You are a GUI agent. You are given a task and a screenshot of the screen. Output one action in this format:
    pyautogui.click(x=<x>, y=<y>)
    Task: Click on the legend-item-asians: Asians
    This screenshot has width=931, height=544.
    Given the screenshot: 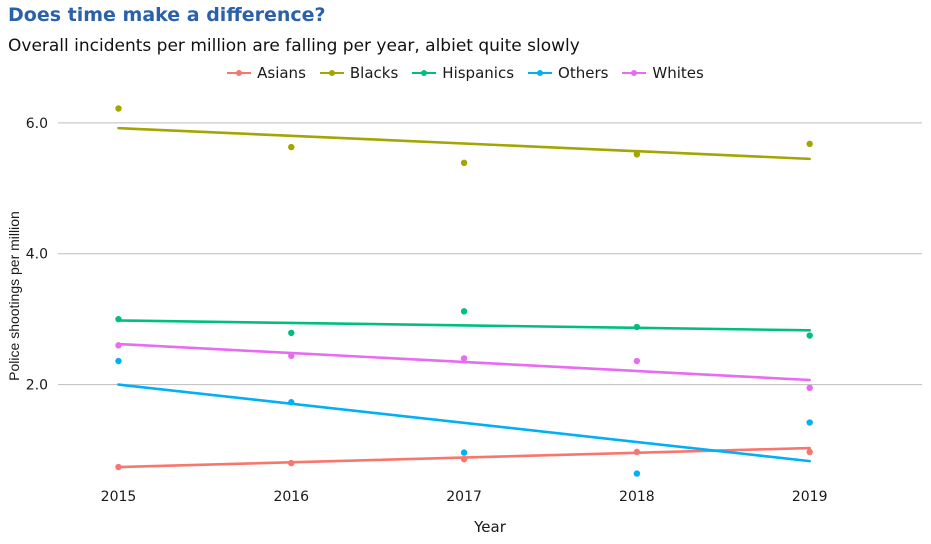 What is the action you would take?
    pyautogui.click(x=266, y=73)
    